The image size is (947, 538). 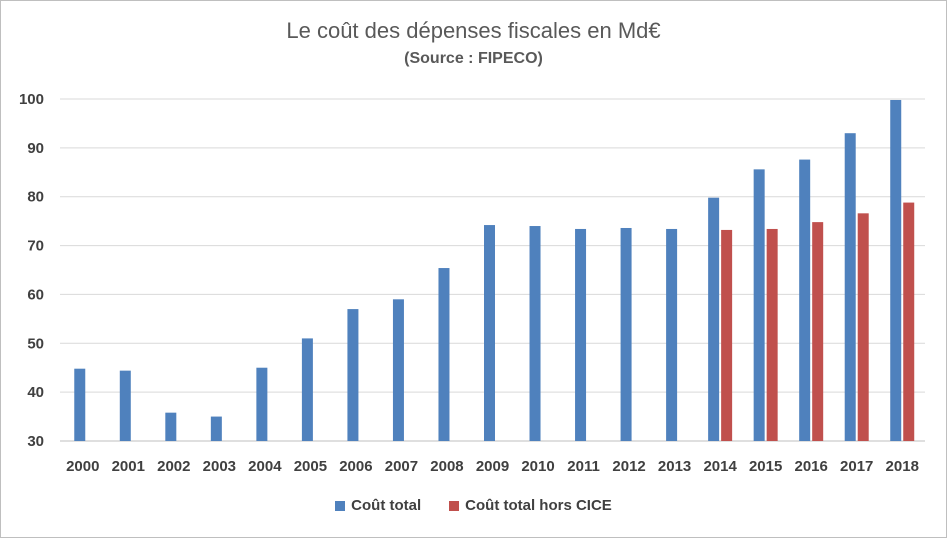 What do you see at coordinates (265, 466) in the screenshot?
I see `x-tick-label: 2004` at bounding box center [265, 466].